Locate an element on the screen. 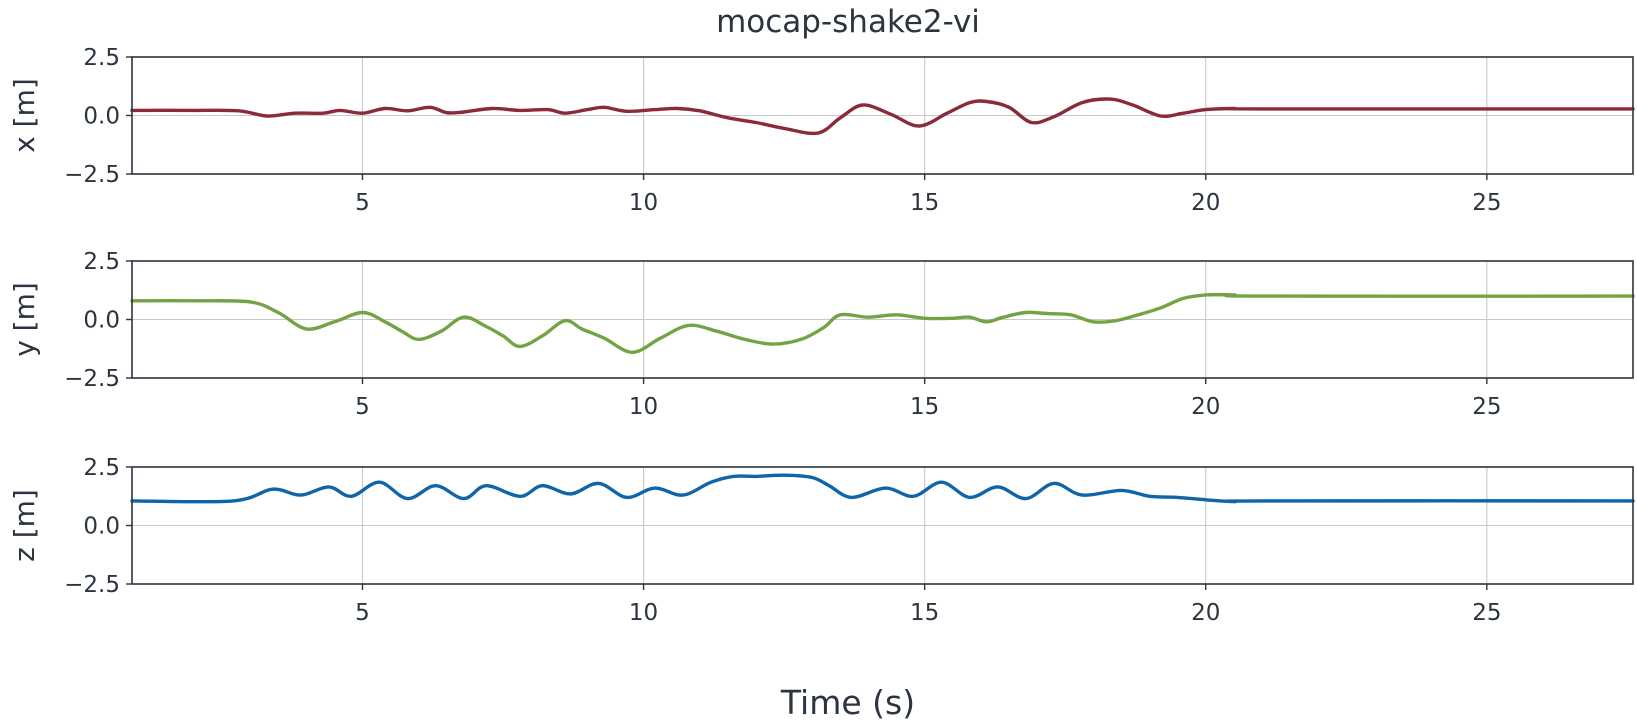 The image size is (1637, 728). y-axis-label: z [m] is located at coordinates (24, 525).